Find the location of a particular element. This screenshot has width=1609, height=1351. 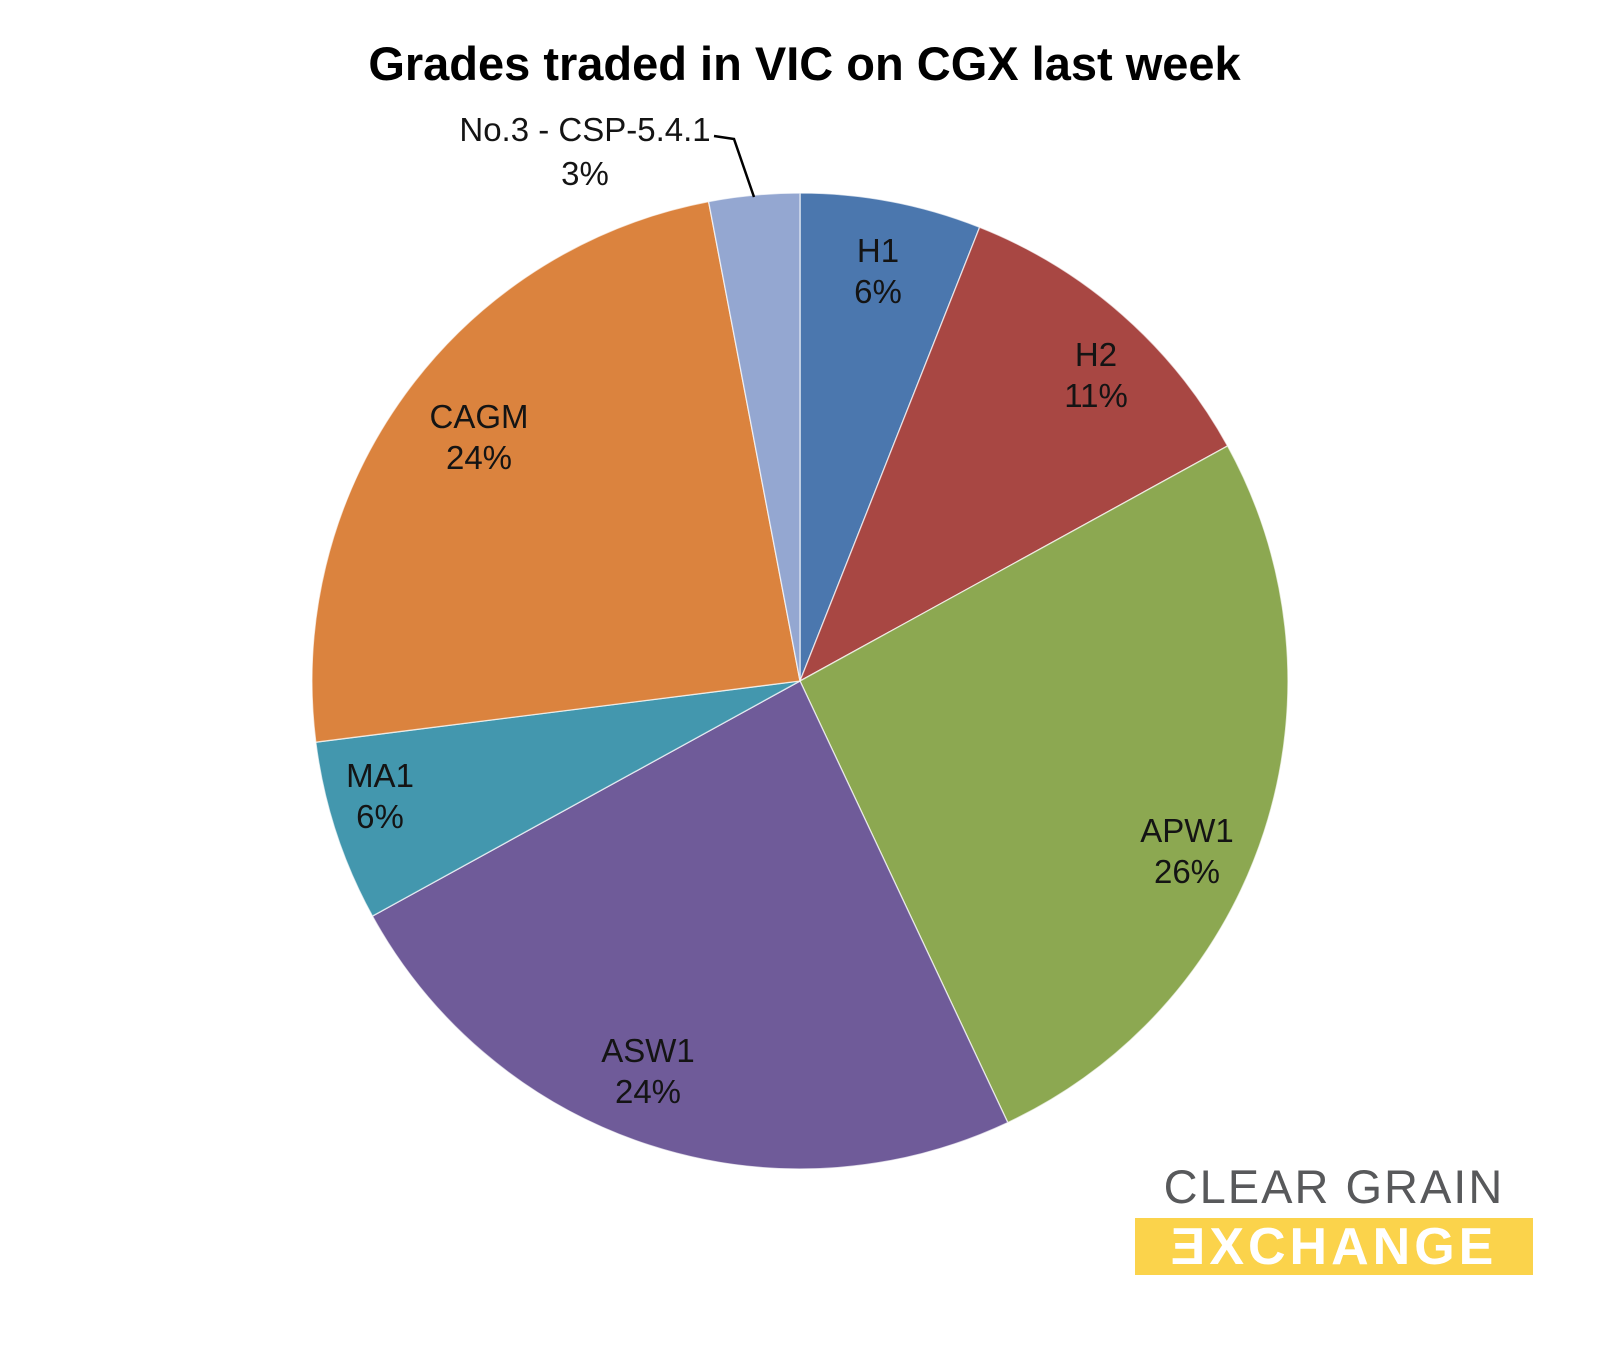

callout-leader-line is located at coordinates (734, 166).